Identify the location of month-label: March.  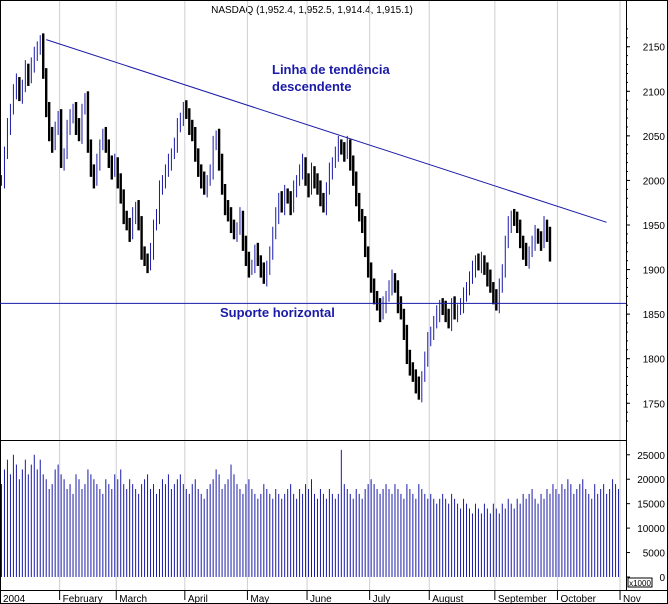
(133, 599).